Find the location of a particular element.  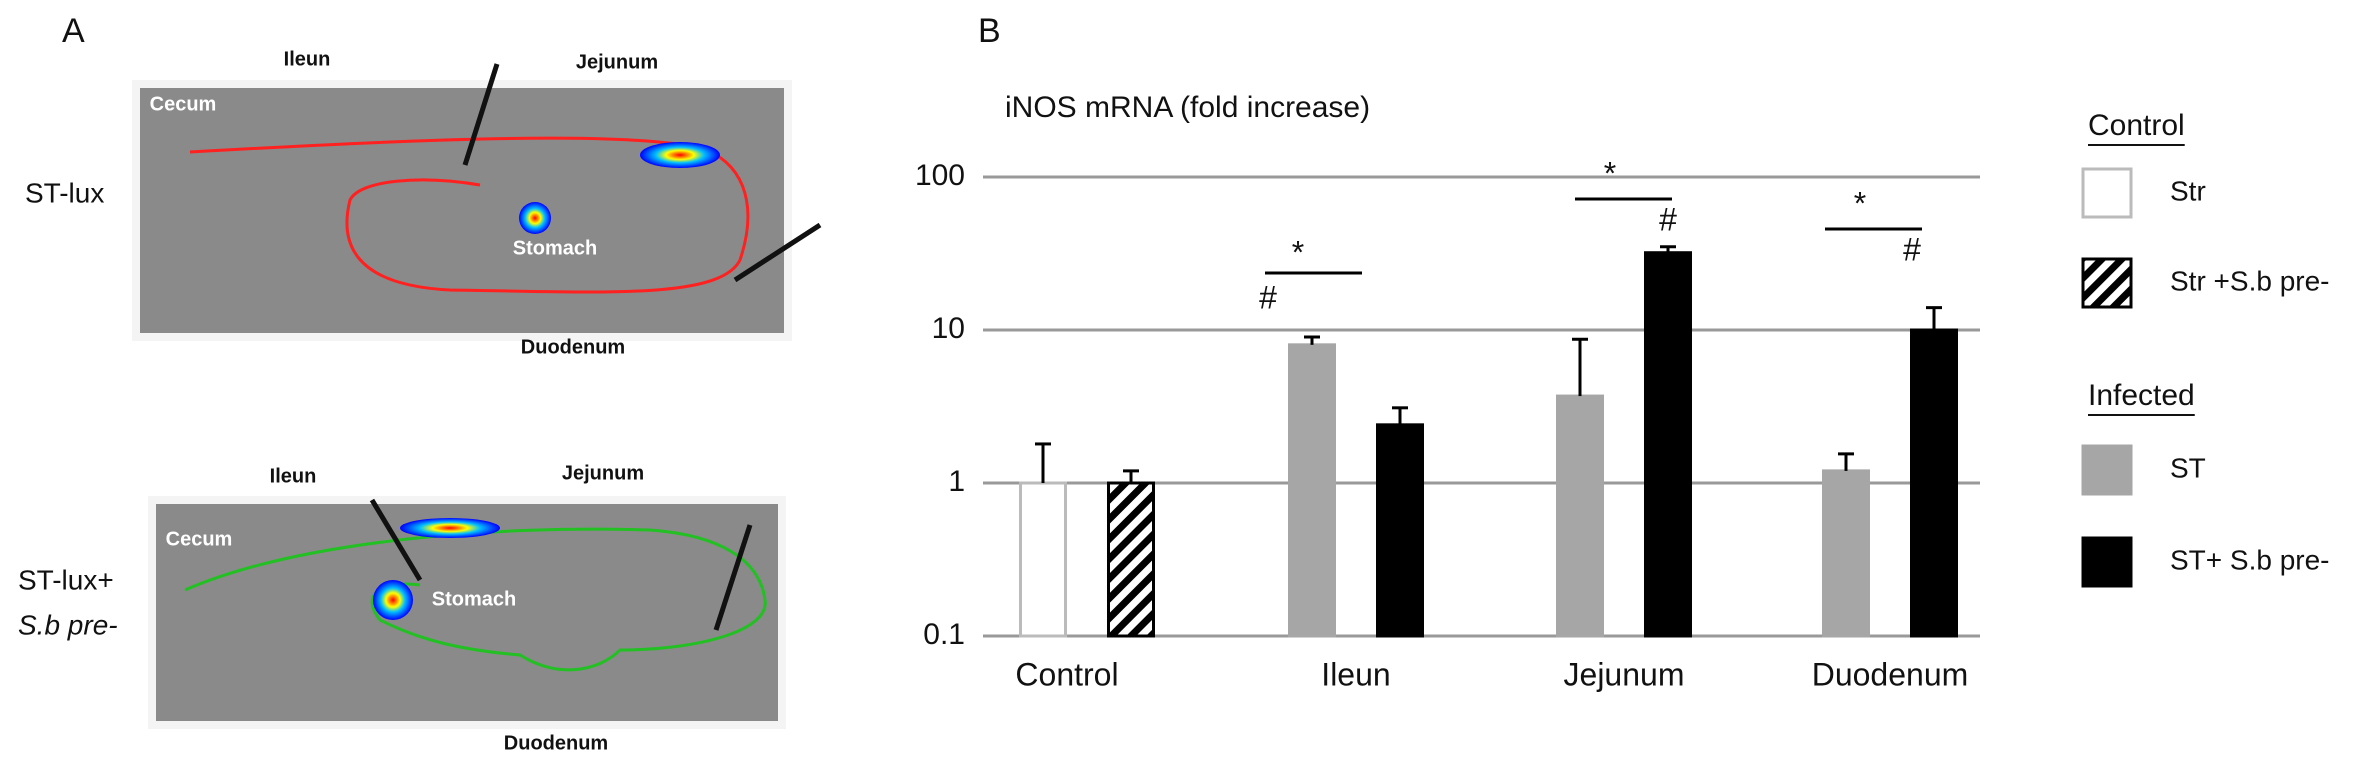

legend-group-title: Control is located at coordinates (2136, 125).